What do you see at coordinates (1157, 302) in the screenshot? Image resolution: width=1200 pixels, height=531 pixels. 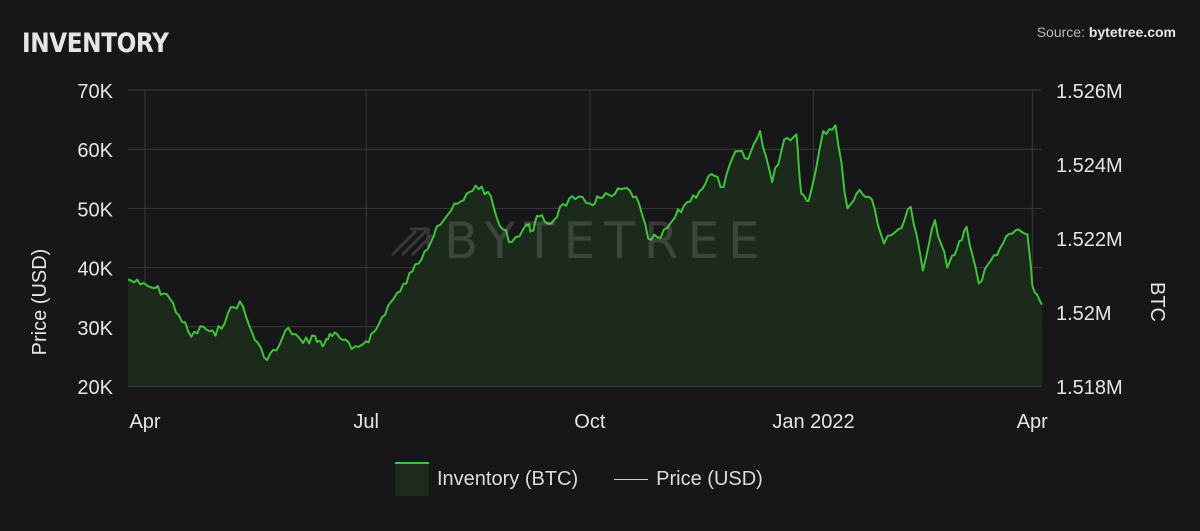 I see `y-right-axis-label: BTC` at bounding box center [1157, 302].